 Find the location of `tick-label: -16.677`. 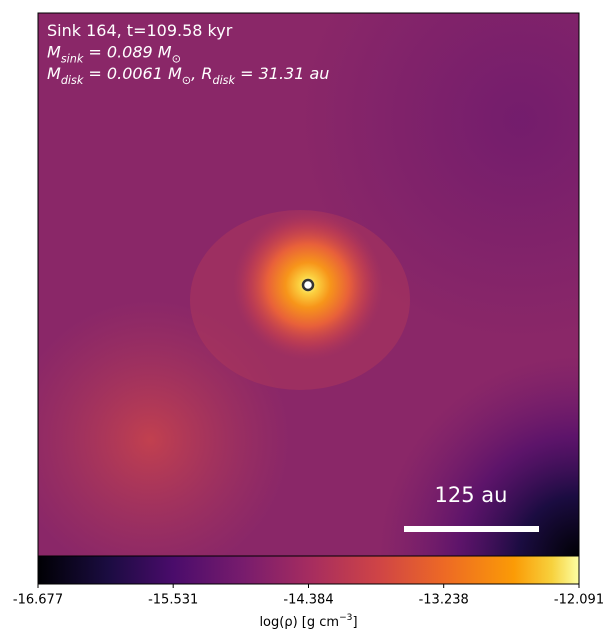

tick-label: -16.677 is located at coordinates (38, 600).